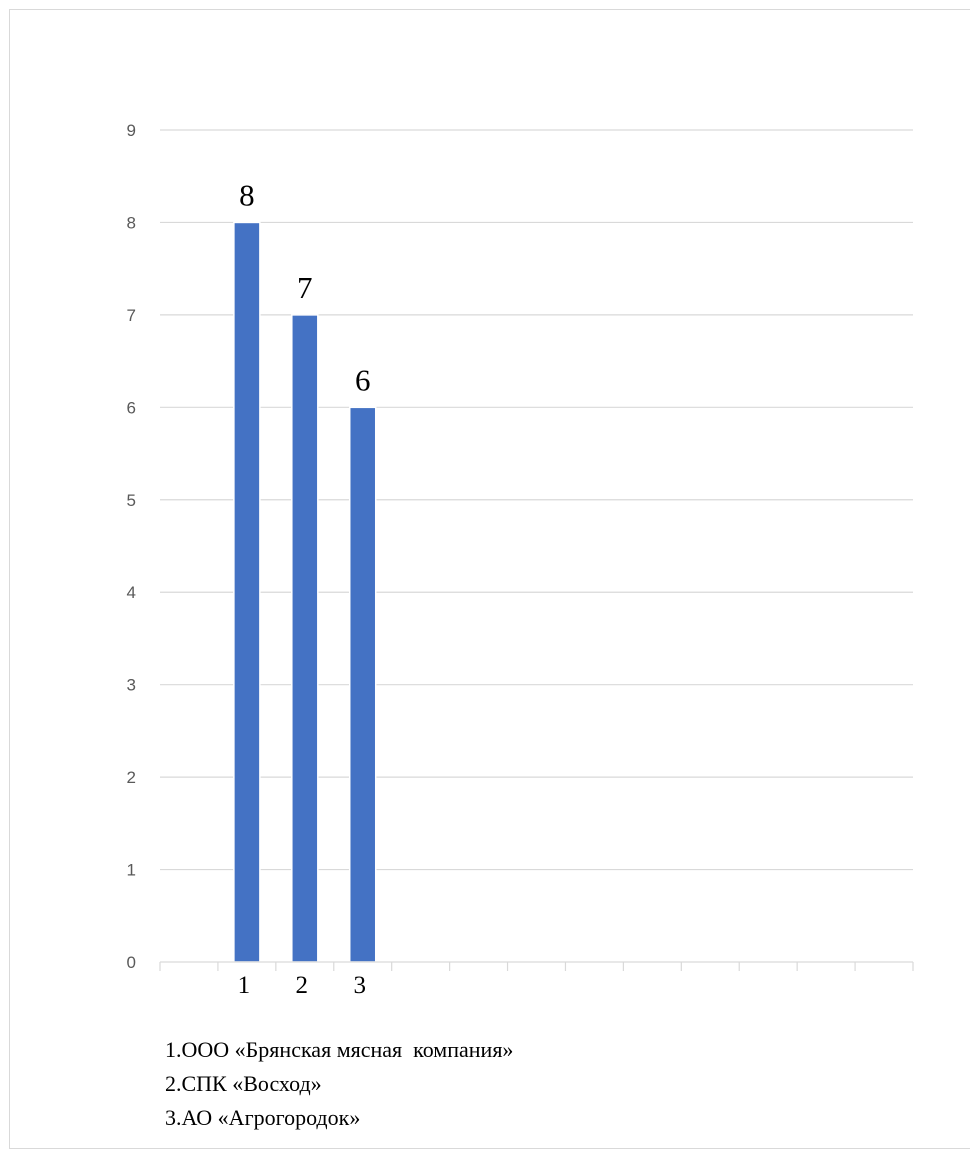 Image resolution: width=970 pixels, height=1149 pixels. I want to click on x-axis-labels: 1 2 3, so click(302, 985).